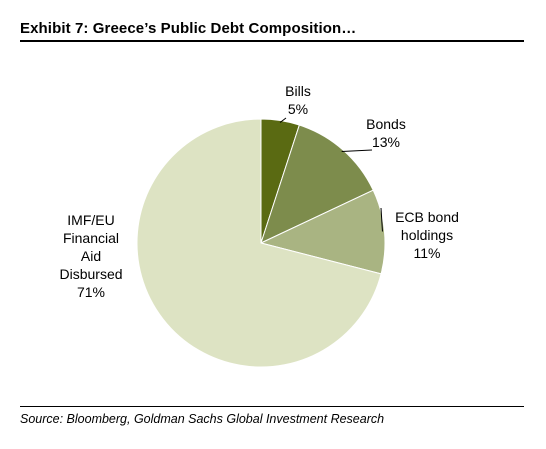 The image size is (546, 449). I want to click on slice-label: Bonds 13%, so click(386, 133).